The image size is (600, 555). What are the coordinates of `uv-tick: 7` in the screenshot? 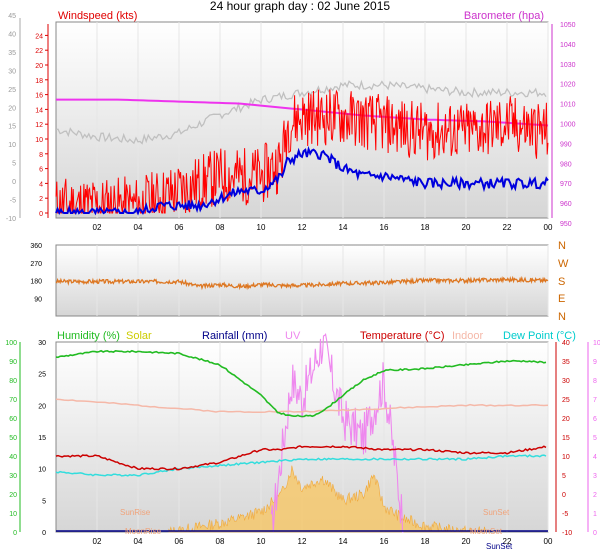 It's located at (595, 400).